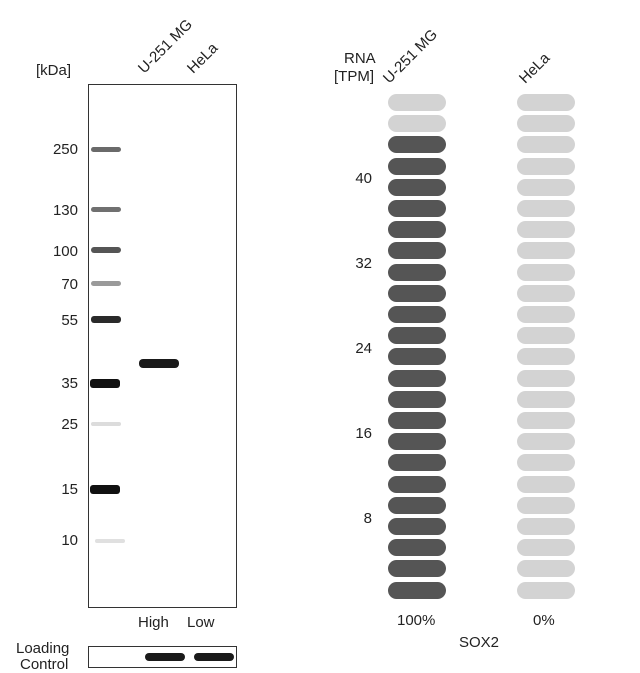 The width and height of the screenshot is (640, 673). What do you see at coordinates (534, 68) in the screenshot?
I see `rna-cell-line-label-hela: HeLa` at bounding box center [534, 68].